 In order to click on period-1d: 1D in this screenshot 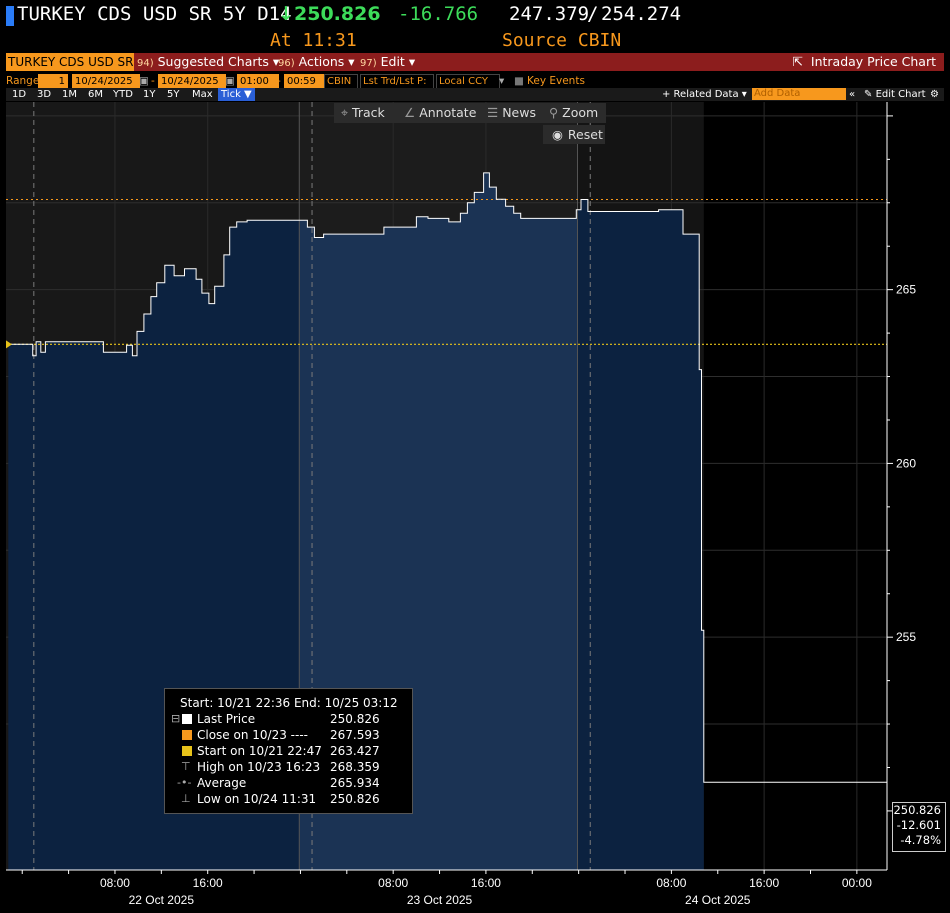, I will do `click(19, 94)`.